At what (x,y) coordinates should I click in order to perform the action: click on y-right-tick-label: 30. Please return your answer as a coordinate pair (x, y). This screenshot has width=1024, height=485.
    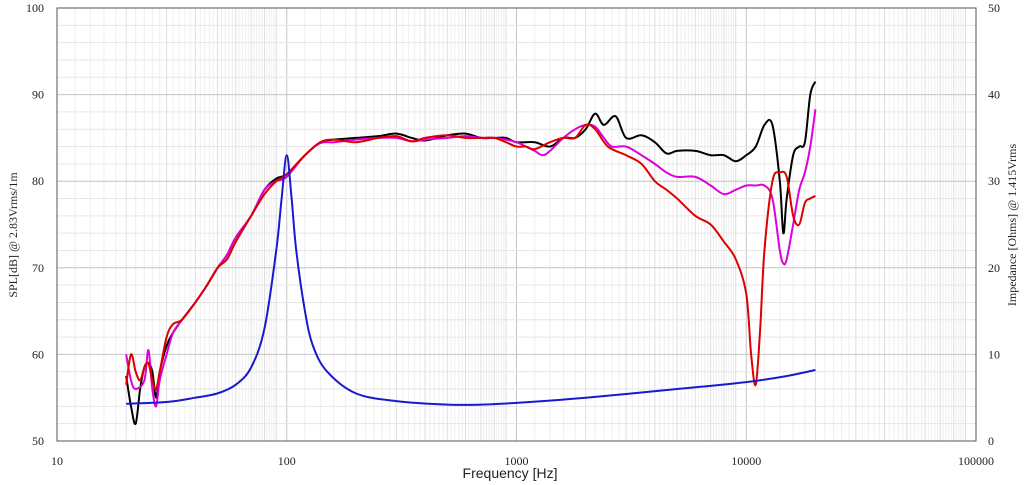
    Looking at the image, I should click on (994, 181).